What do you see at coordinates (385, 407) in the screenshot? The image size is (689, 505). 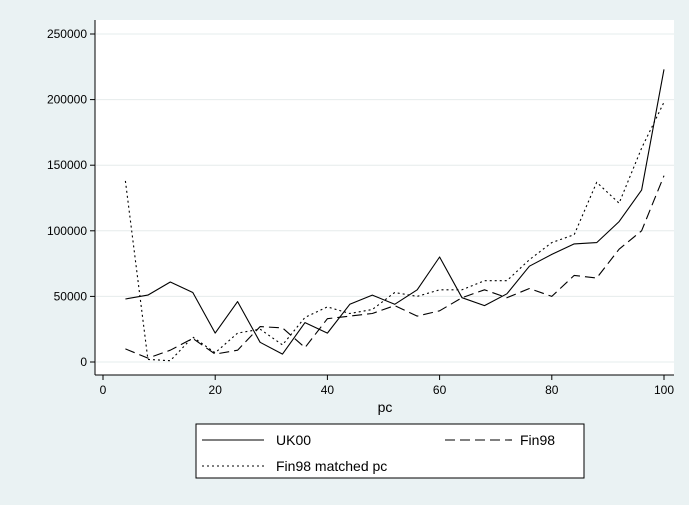 I see `x-axis-title: pc` at bounding box center [385, 407].